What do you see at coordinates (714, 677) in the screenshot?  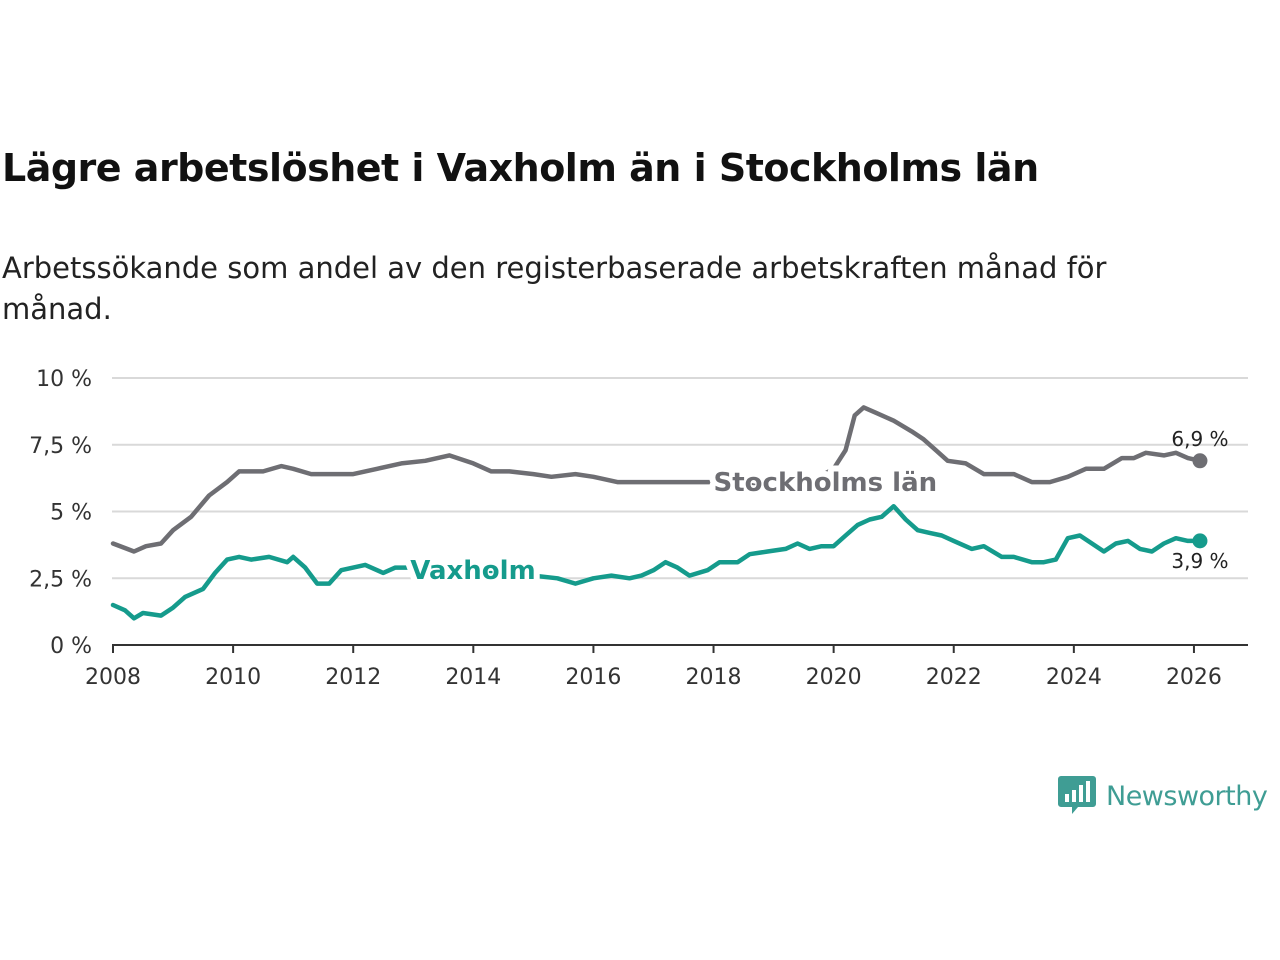 I see `x-tick-label: 2018` at bounding box center [714, 677].